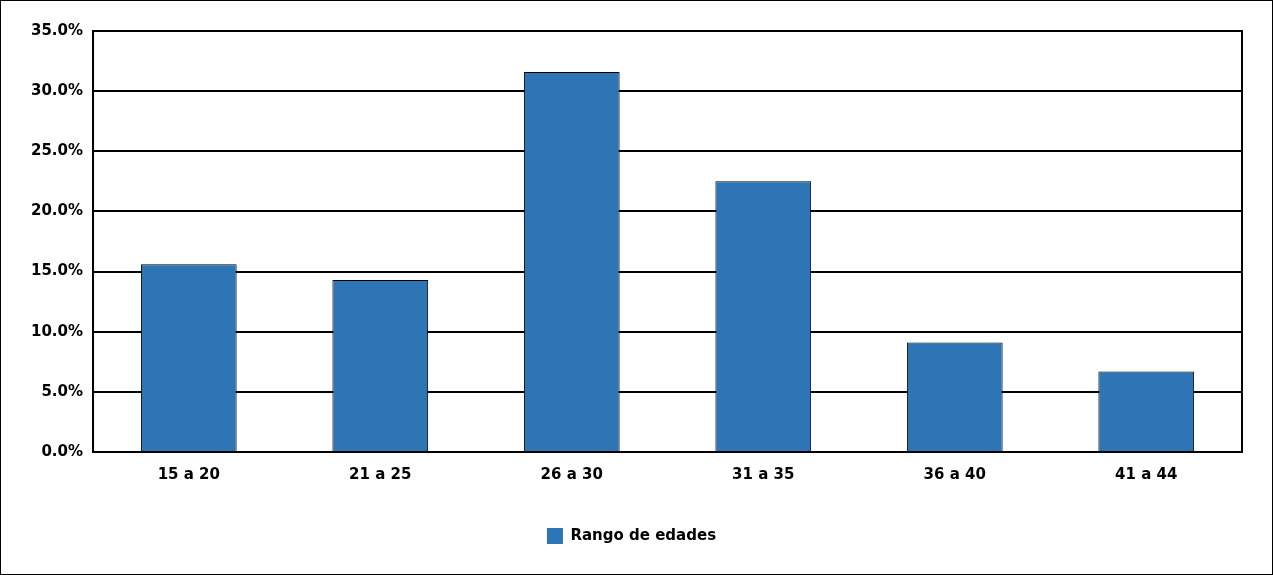  What do you see at coordinates (763, 473) in the screenshot?
I see `x-tick-label: 31 a 35` at bounding box center [763, 473].